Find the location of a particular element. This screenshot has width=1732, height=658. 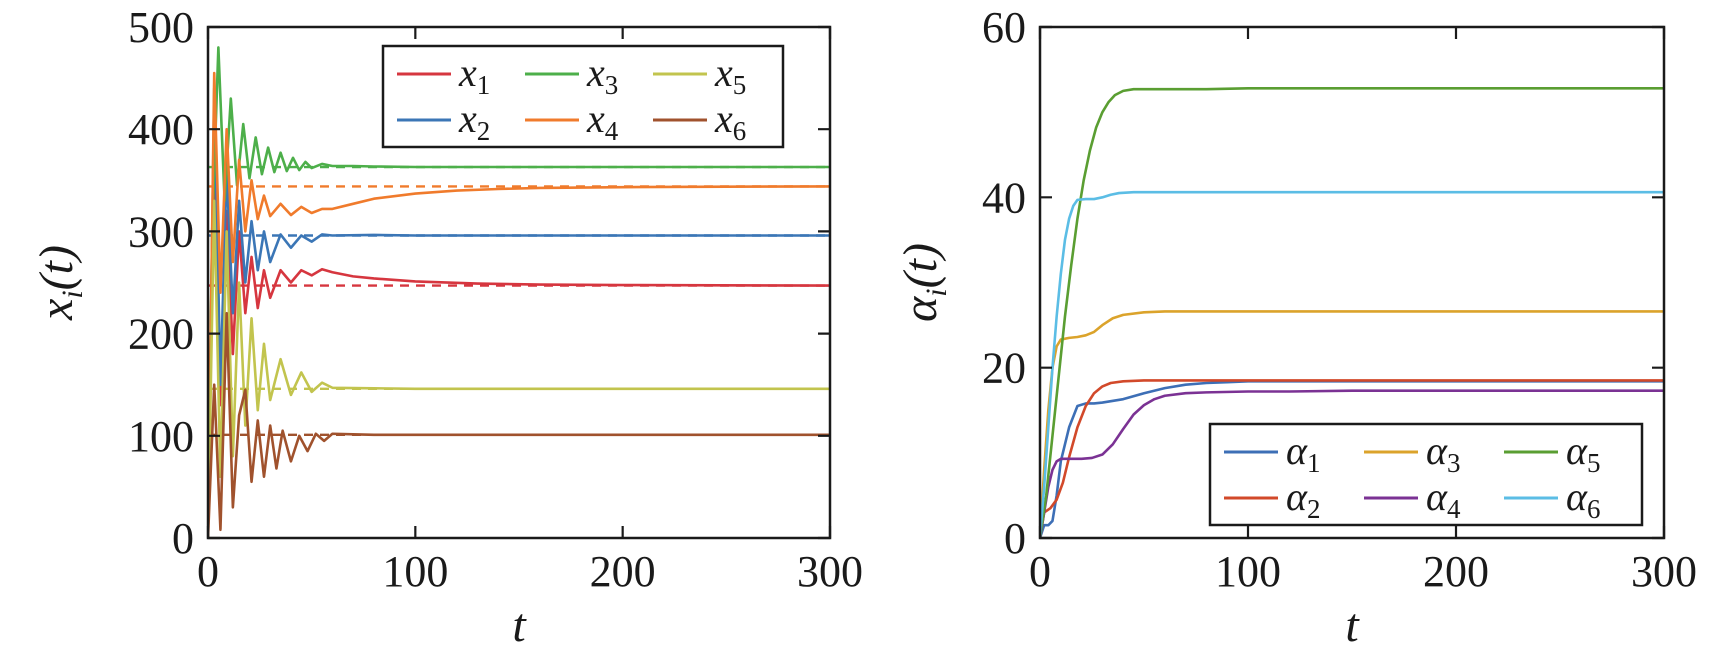

legend-label-x4: x4 is located at coordinates (602, 121).